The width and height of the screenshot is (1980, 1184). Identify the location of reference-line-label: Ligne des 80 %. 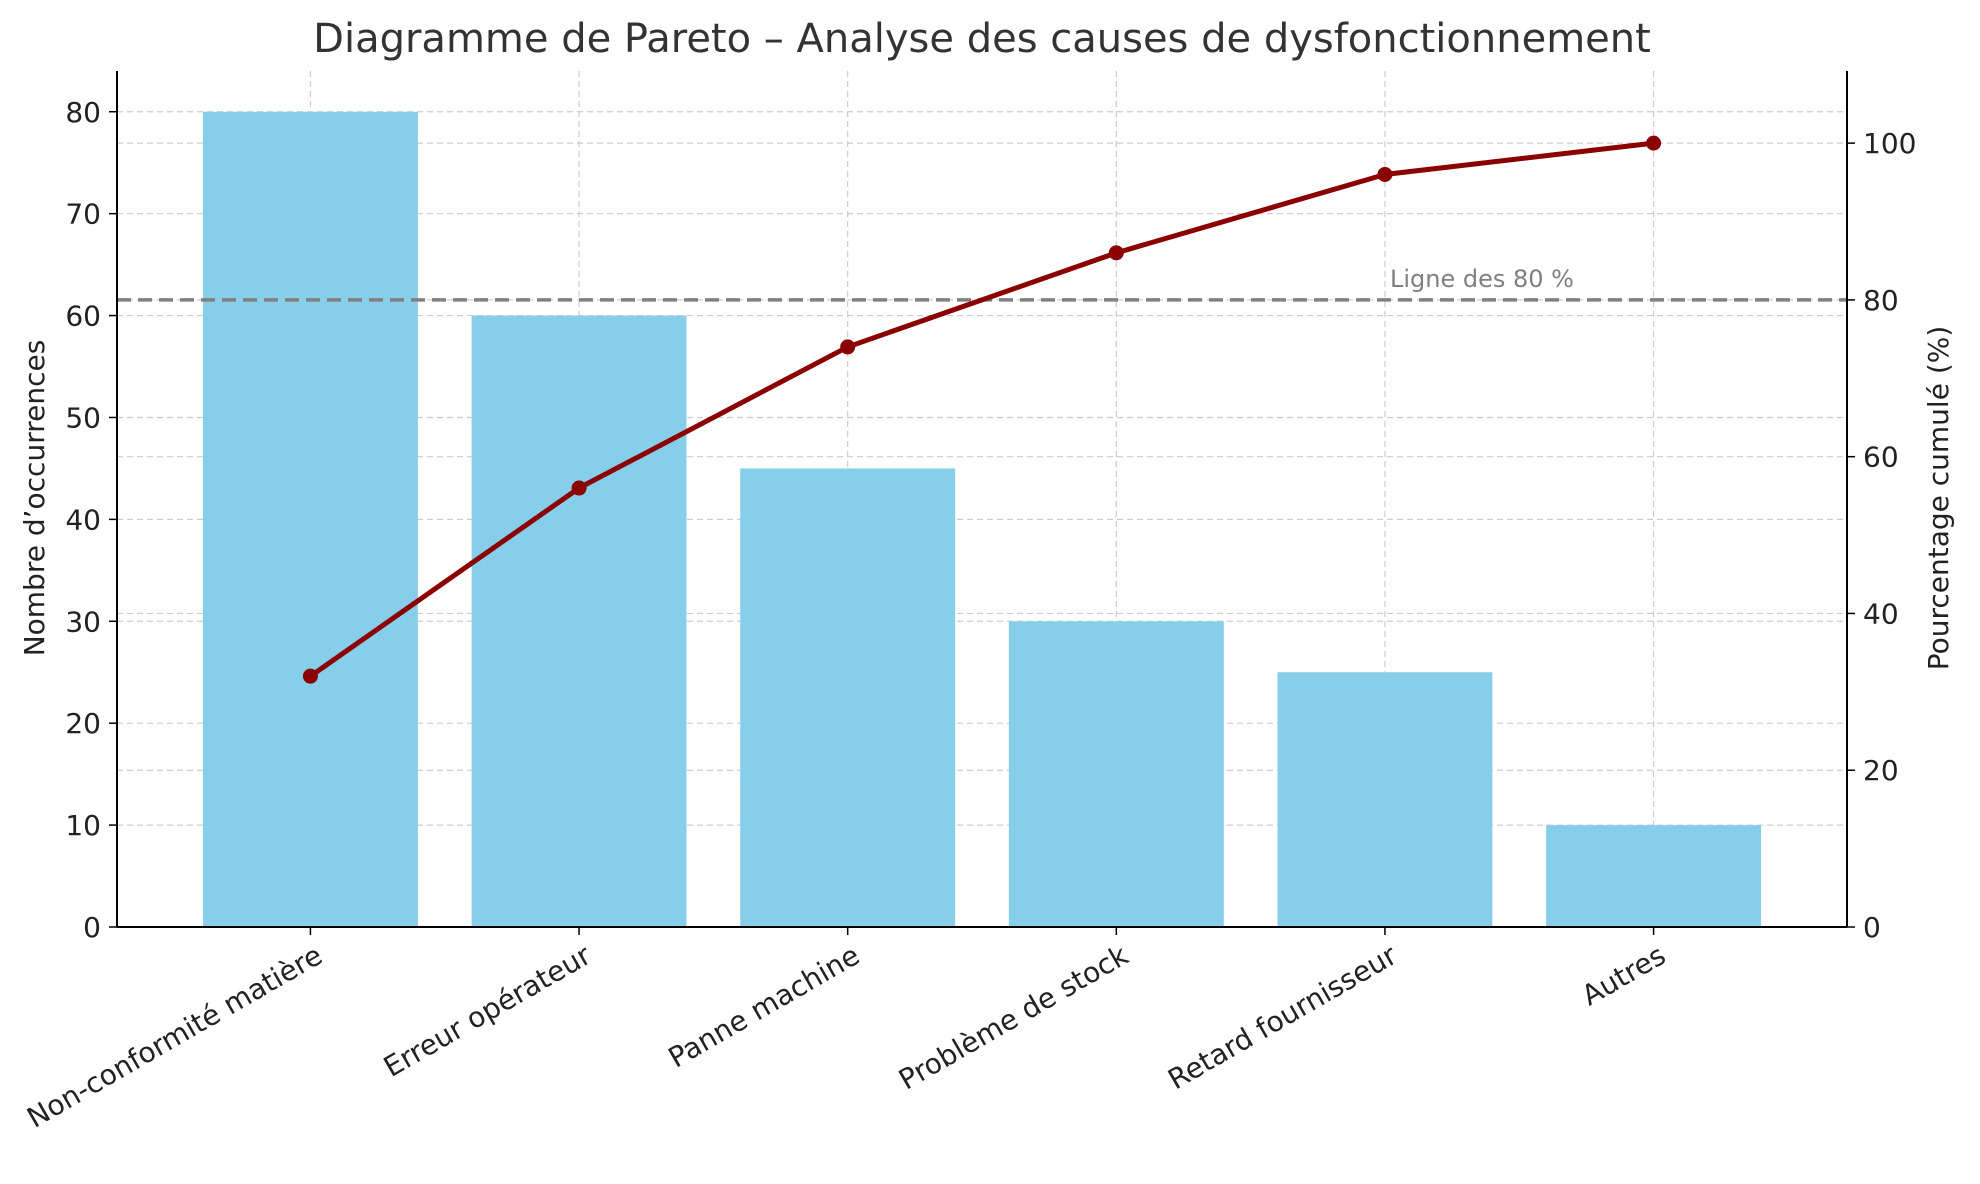
(1482, 279).